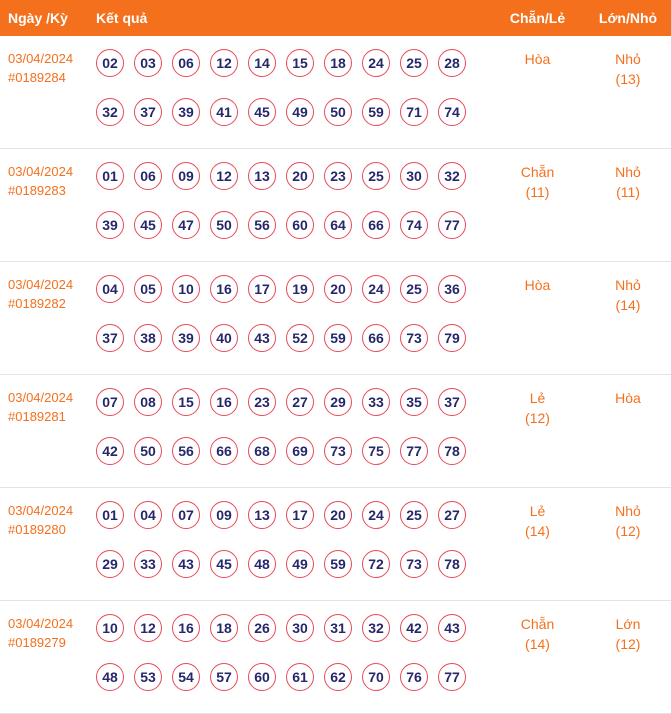 The height and width of the screenshot is (714, 671). I want to click on even-odd-cell: Chẵn (11), so click(537, 200).